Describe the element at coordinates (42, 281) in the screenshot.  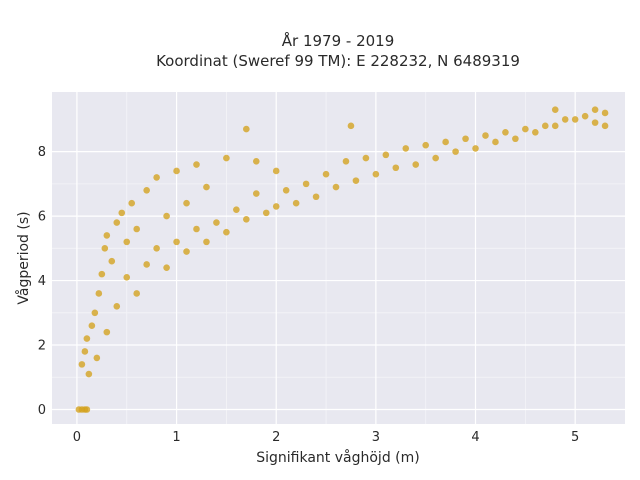
I see `y-axis-ticks: 0 2 4 6 8` at that location.